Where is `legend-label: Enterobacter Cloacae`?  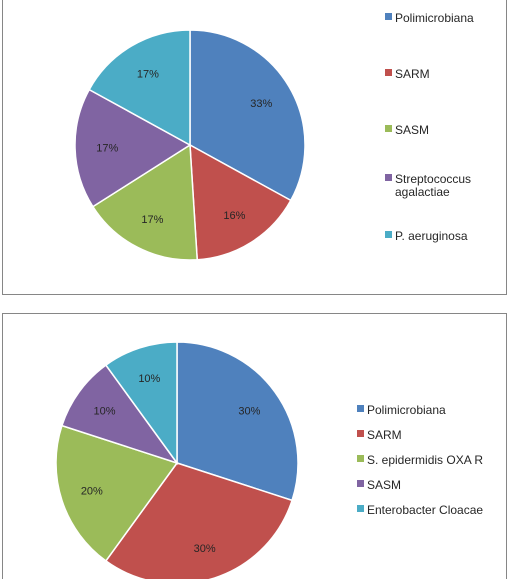
legend-label: Enterobacter Cloacae is located at coordinates (425, 510).